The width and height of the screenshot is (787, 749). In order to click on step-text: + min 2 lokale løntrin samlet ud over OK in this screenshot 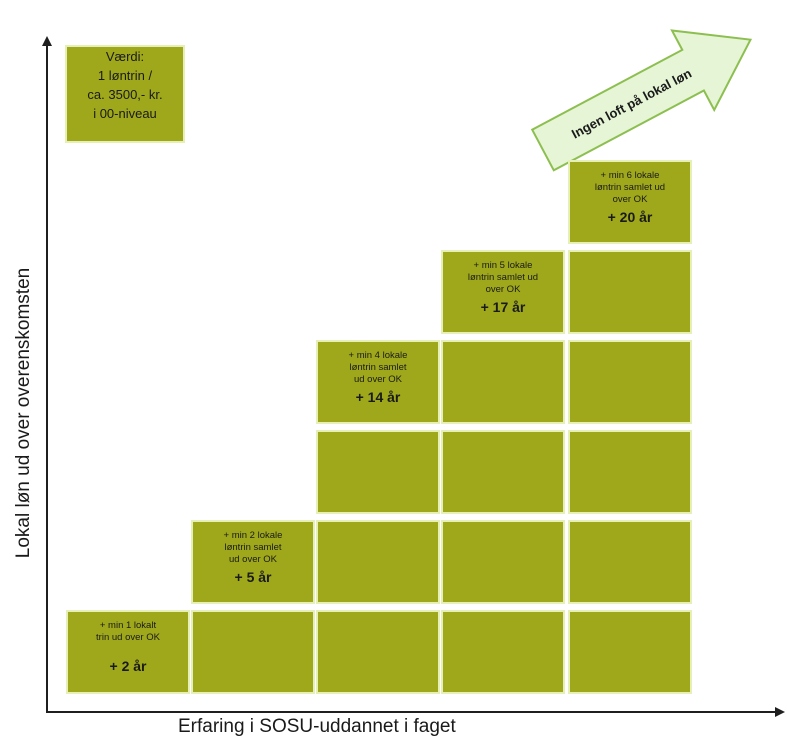, I will do `click(253, 547)`.